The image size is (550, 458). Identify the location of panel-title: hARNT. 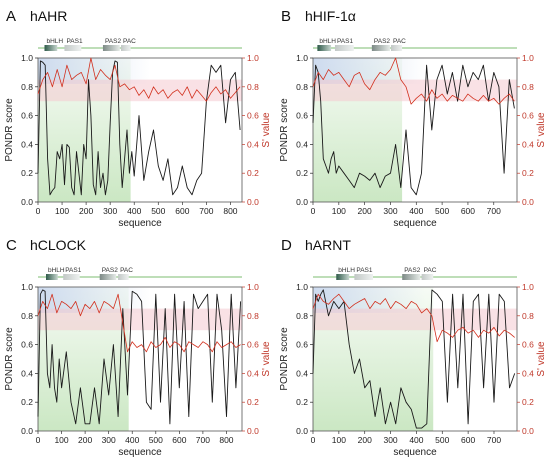
(328, 245).